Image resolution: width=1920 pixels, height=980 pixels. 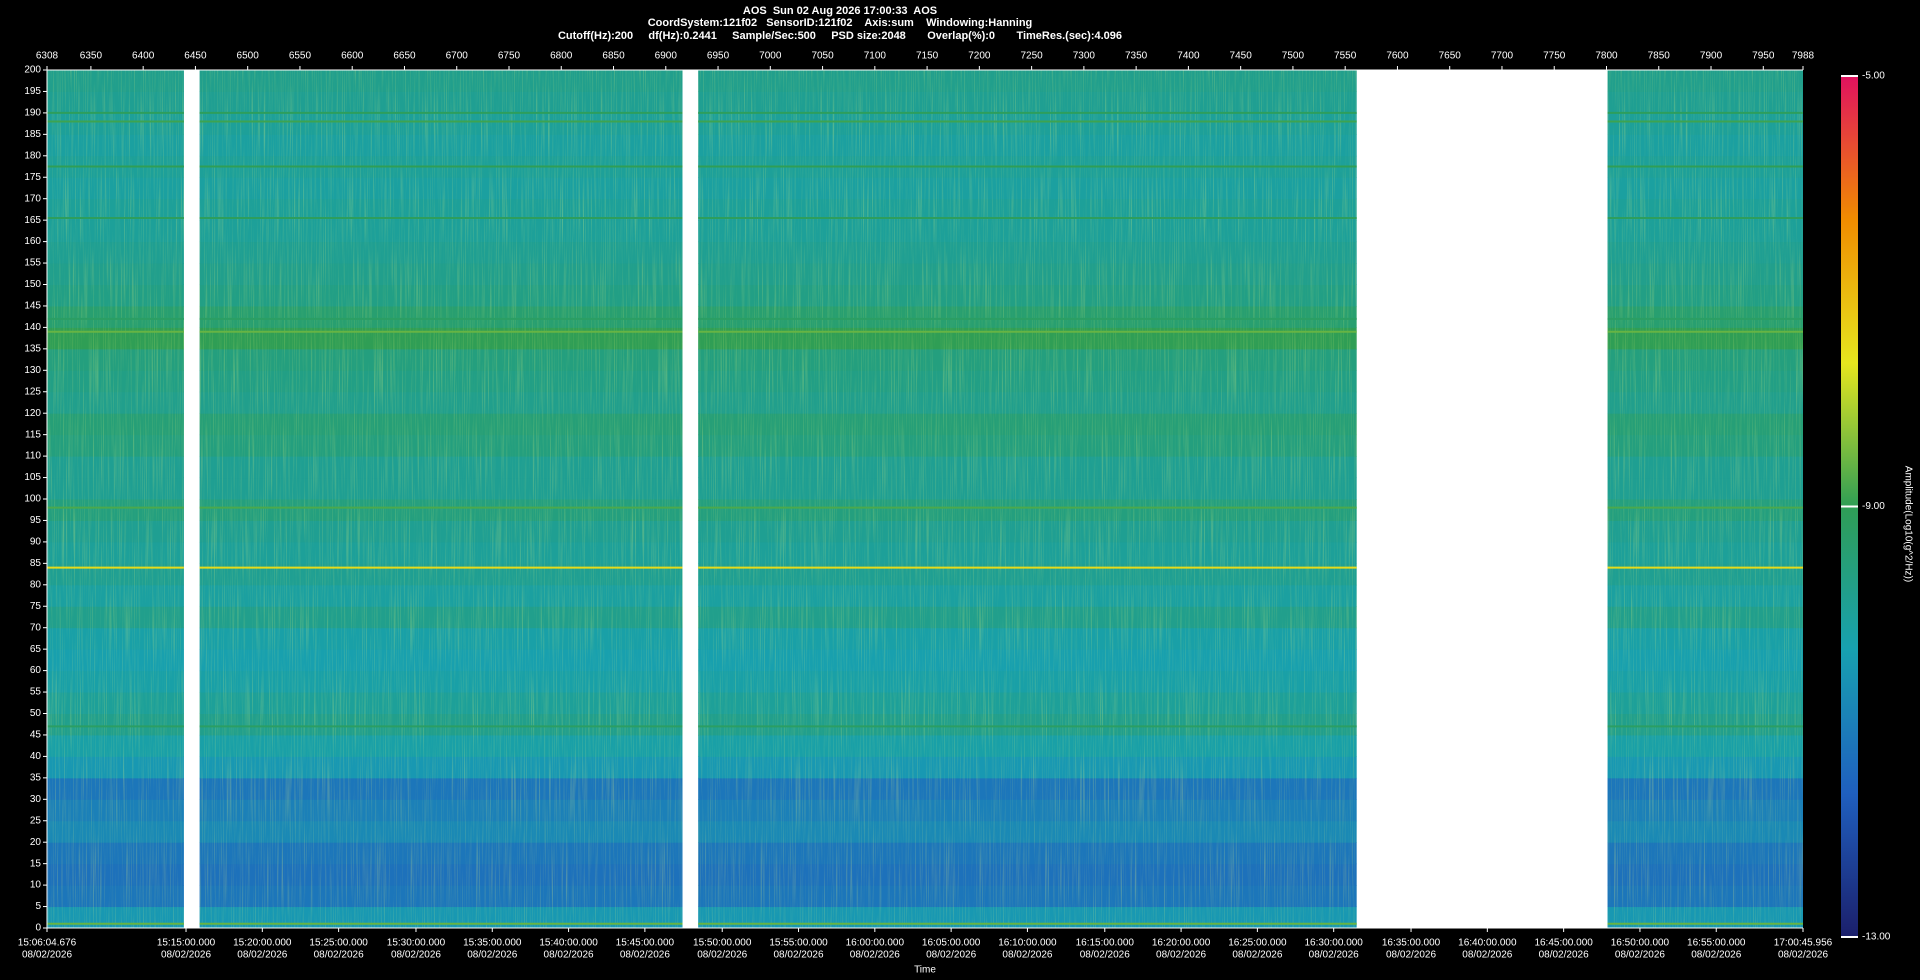 I want to click on time-tick-label: 16:25:00.000, so click(x=1257, y=943).